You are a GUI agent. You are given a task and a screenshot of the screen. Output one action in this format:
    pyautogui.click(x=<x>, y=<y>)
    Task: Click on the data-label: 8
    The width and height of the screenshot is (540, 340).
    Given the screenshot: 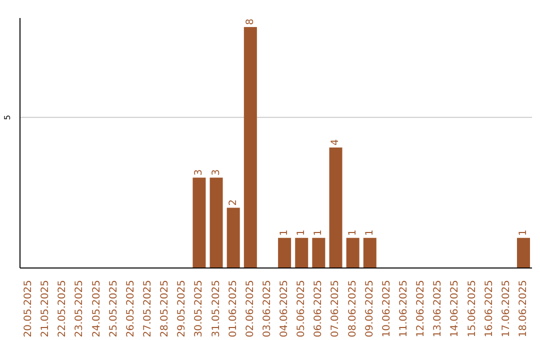 What is the action you would take?
    pyautogui.click(x=250, y=22)
    